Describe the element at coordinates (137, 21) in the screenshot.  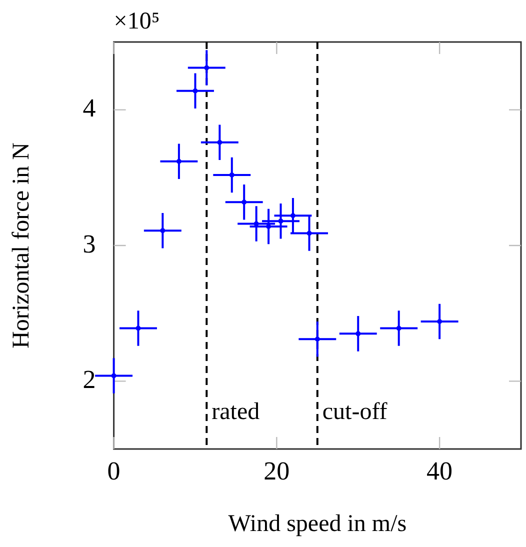
I see `text: ×10⁵` at that location.